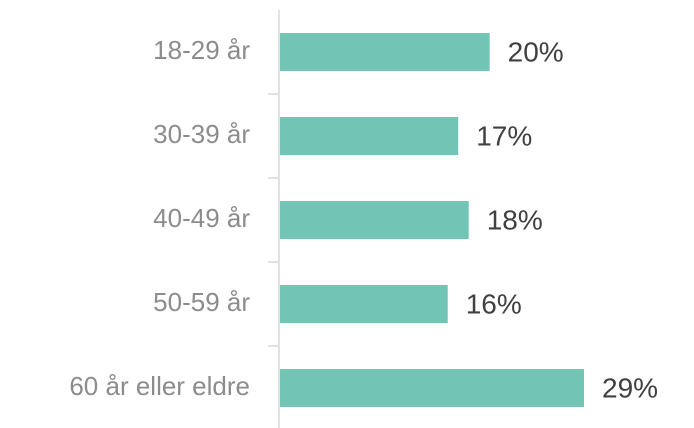  I want to click on value-label: 16%, so click(494, 303).